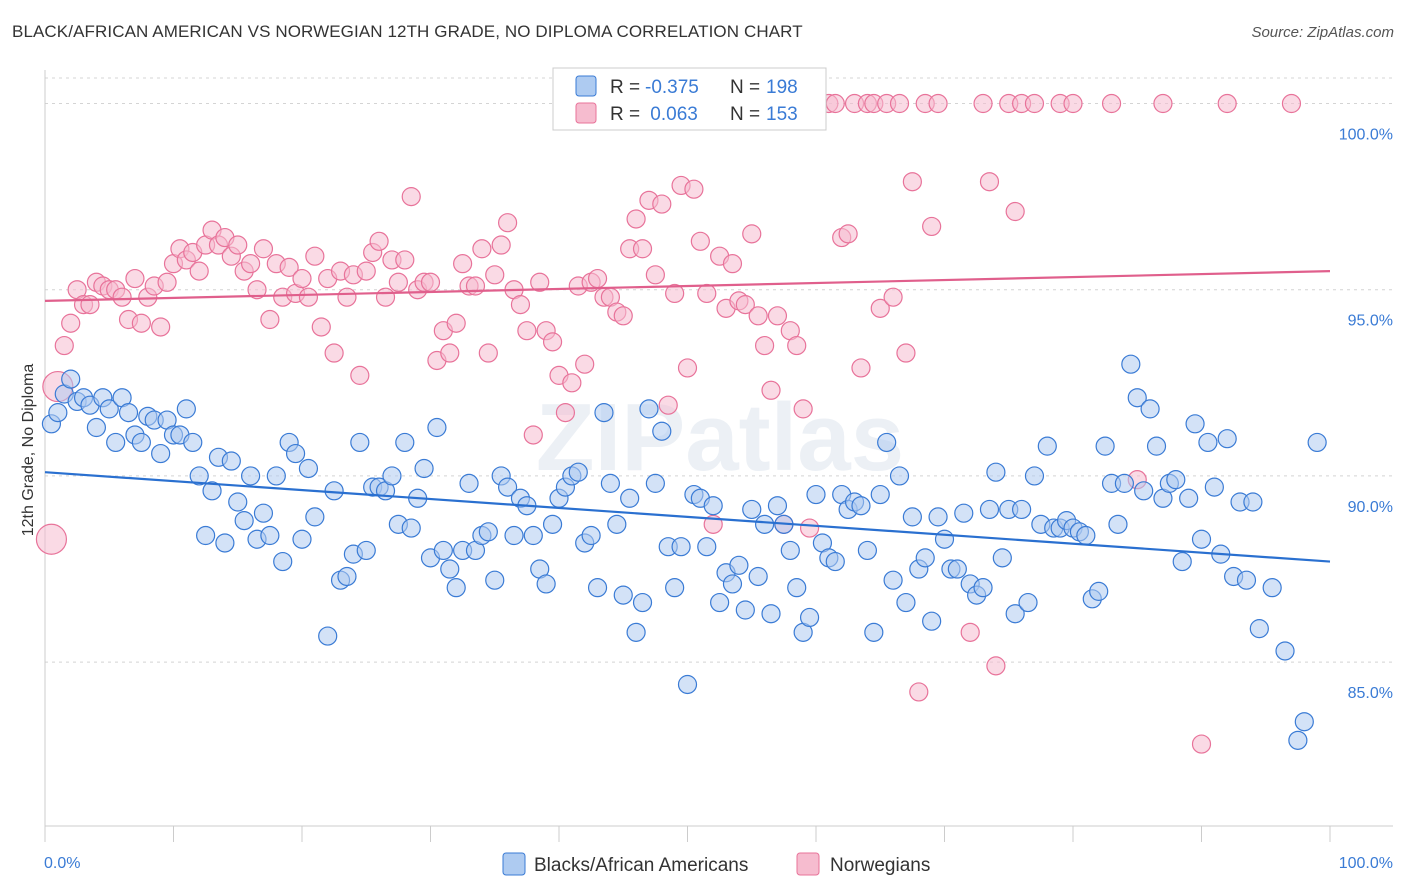 The height and width of the screenshot is (892, 1406). I want to click on y-tick-labels: 85.0% 90.0% 95.0% 100.0%, so click(1366, 415).